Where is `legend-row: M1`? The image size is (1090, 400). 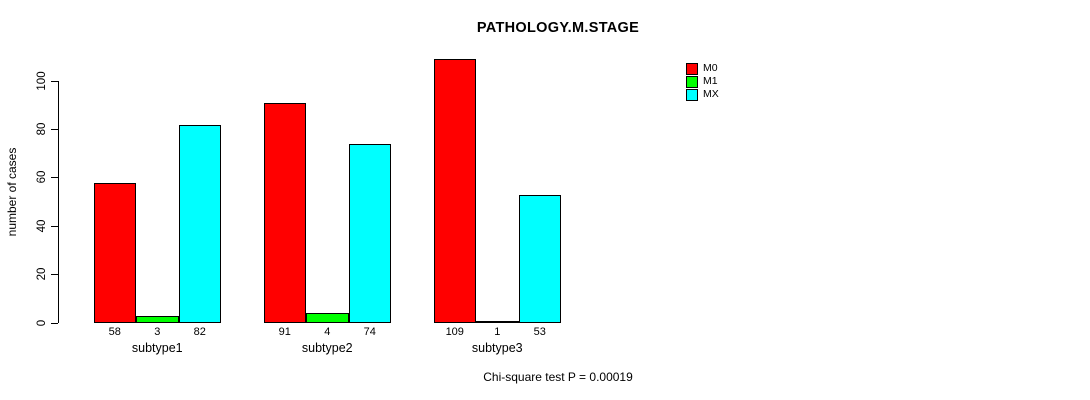
legend-row: M1 is located at coordinates (702, 81).